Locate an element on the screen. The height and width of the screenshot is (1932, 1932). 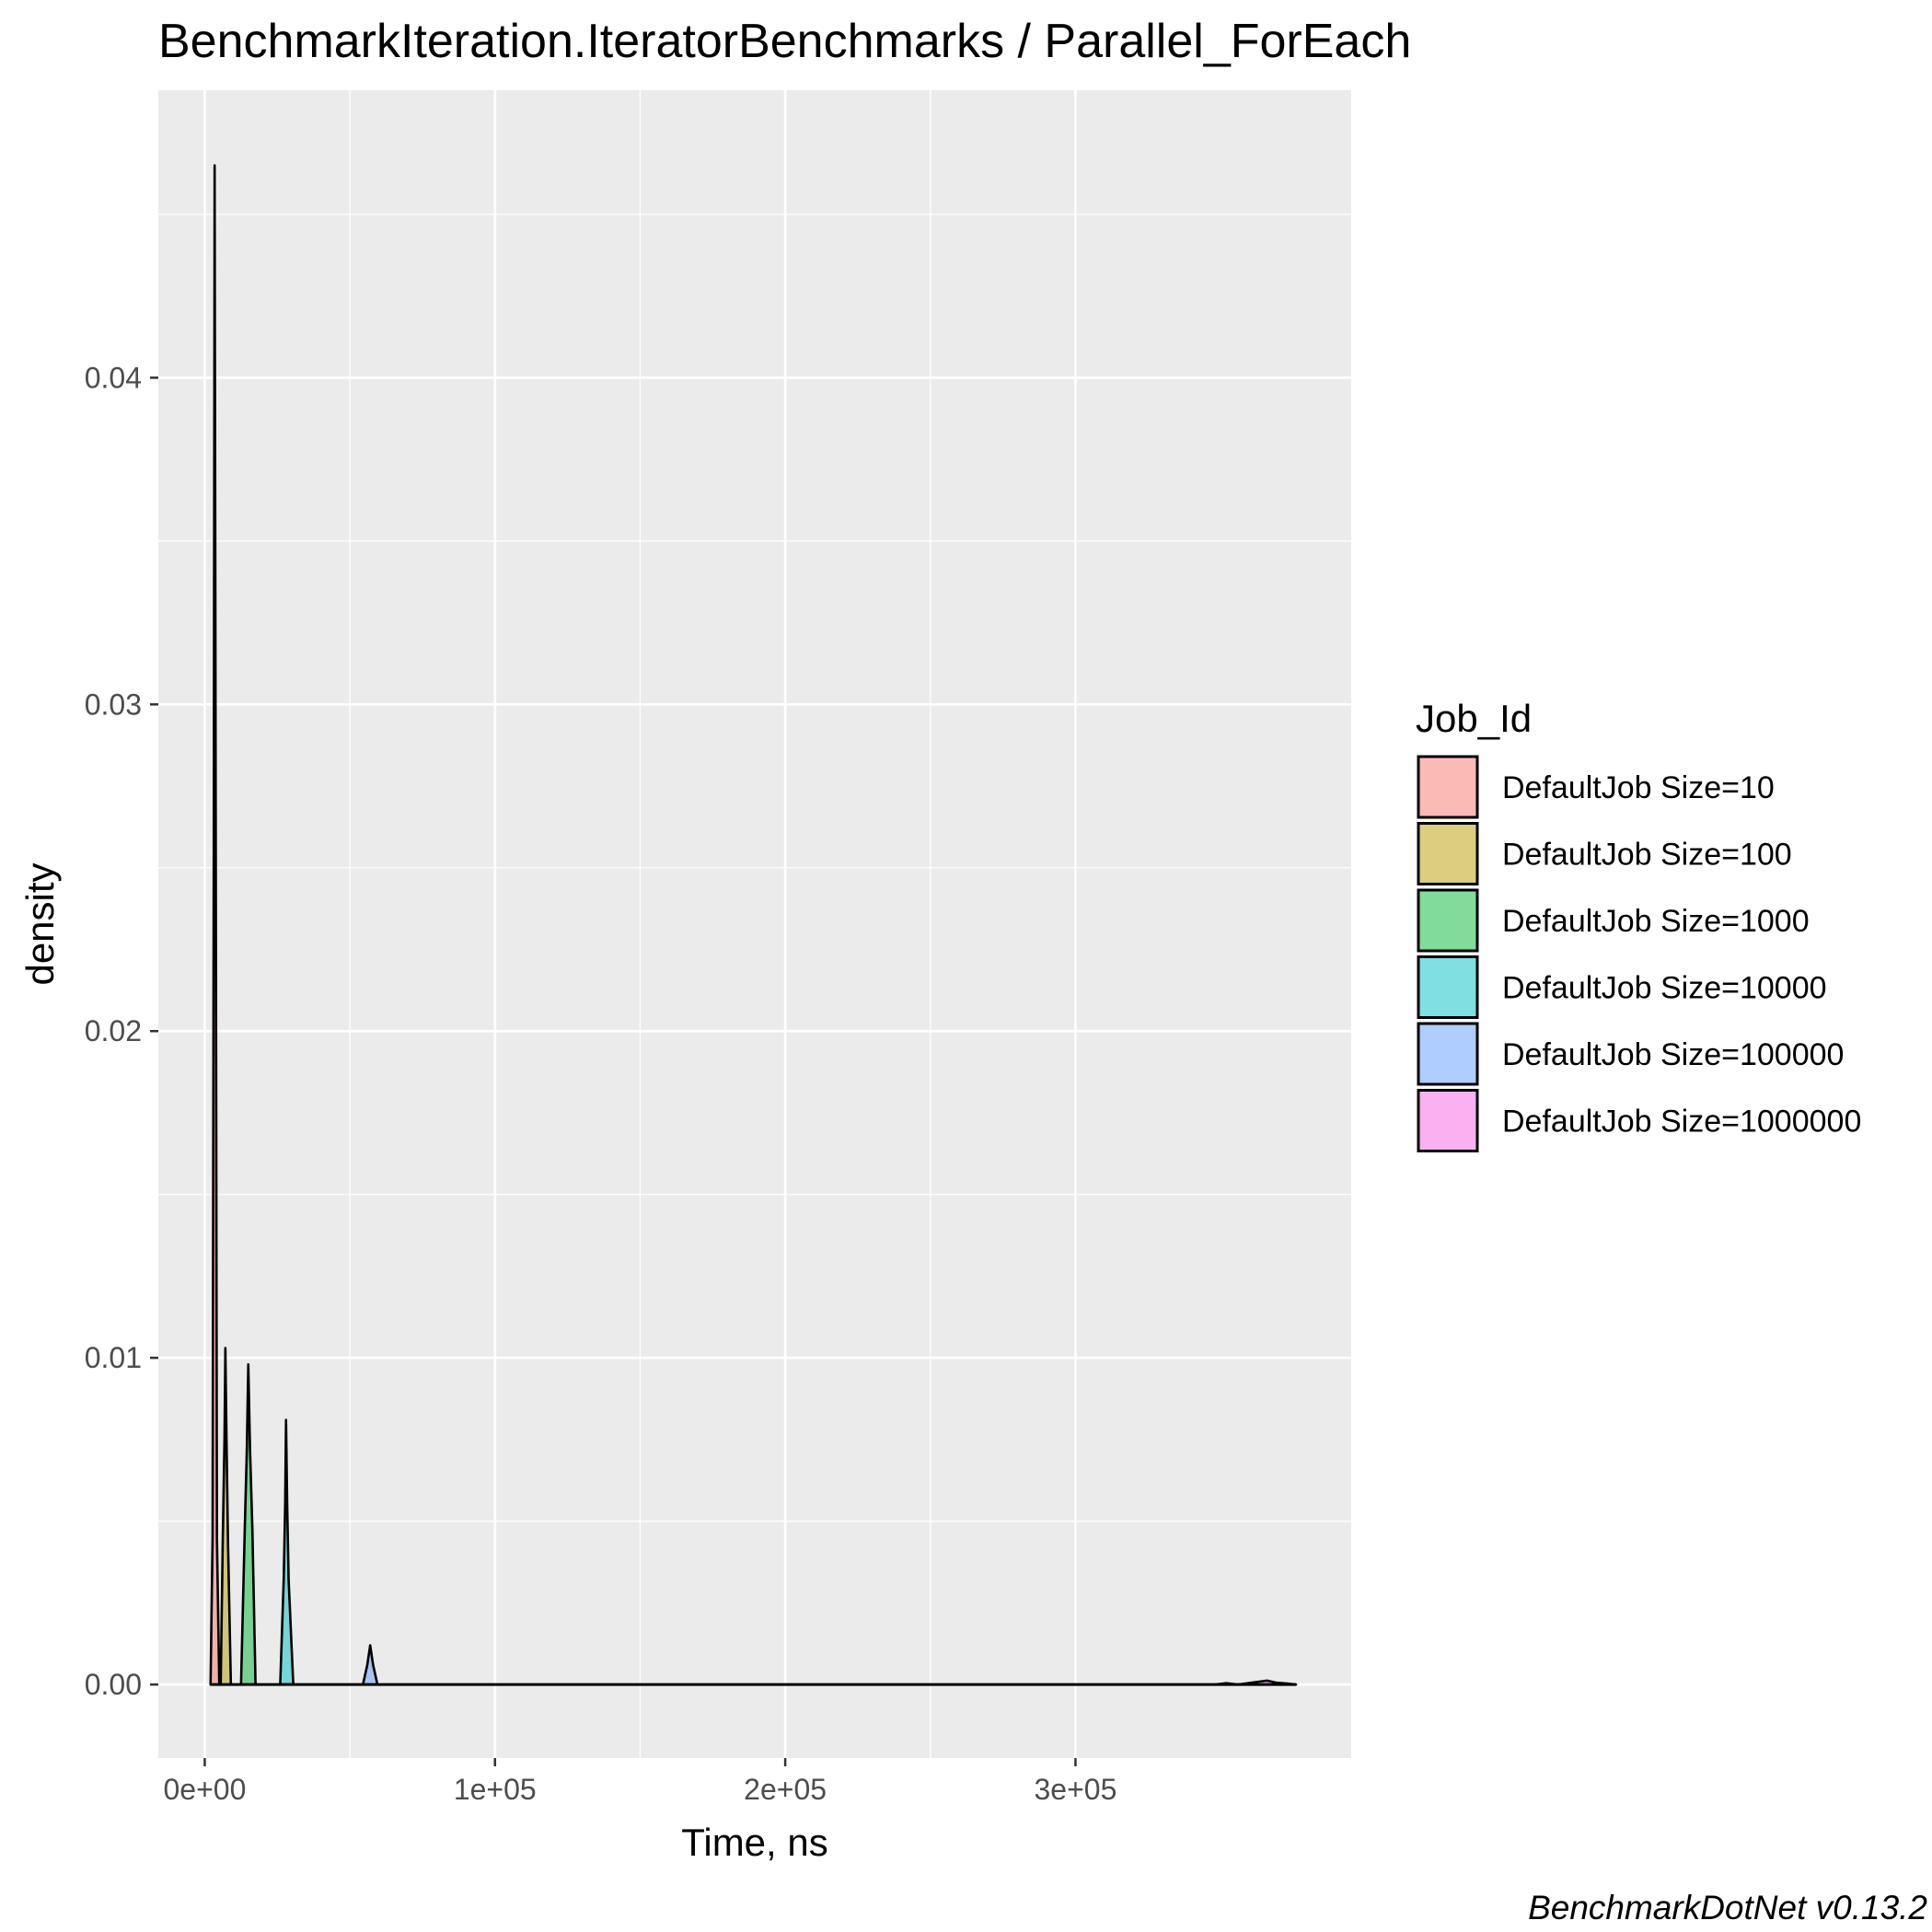
legend-label: DefaultJob Size=1000 is located at coordinates (1656, 922).